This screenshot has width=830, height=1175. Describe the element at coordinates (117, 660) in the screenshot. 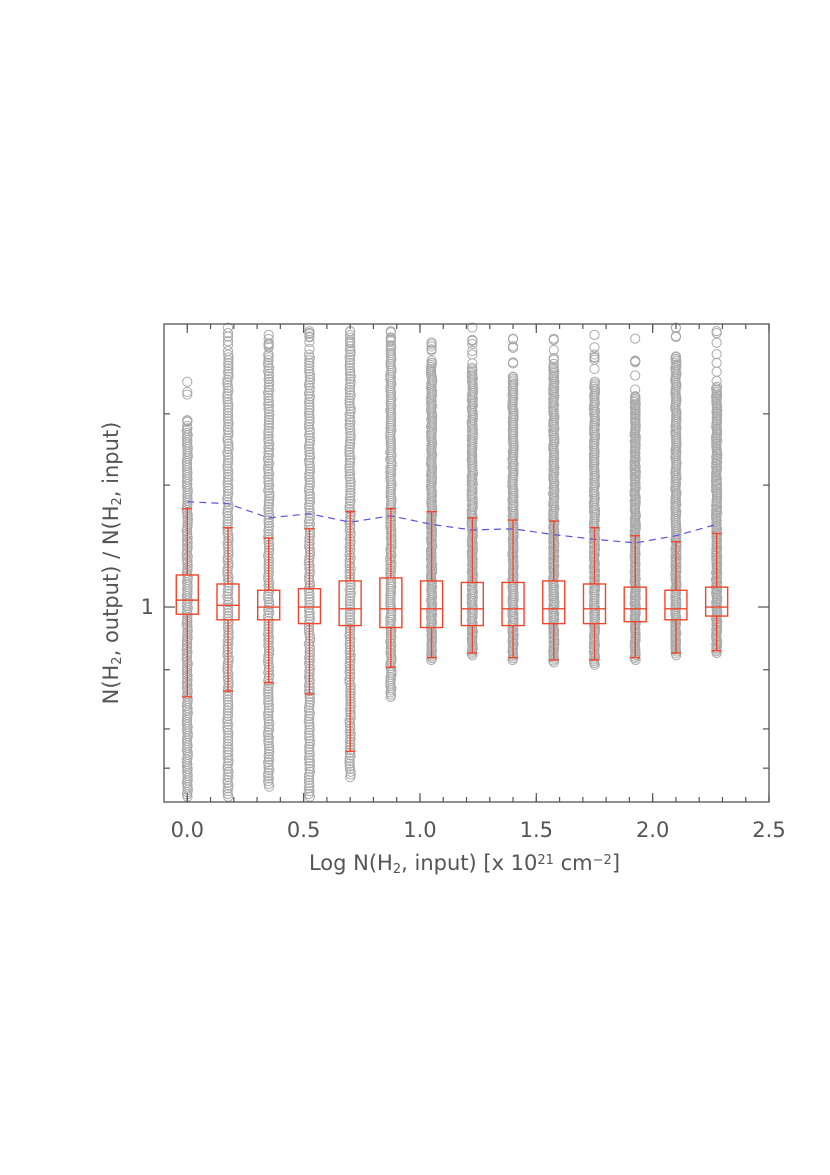

I see `label-subscript: 2` at that location.